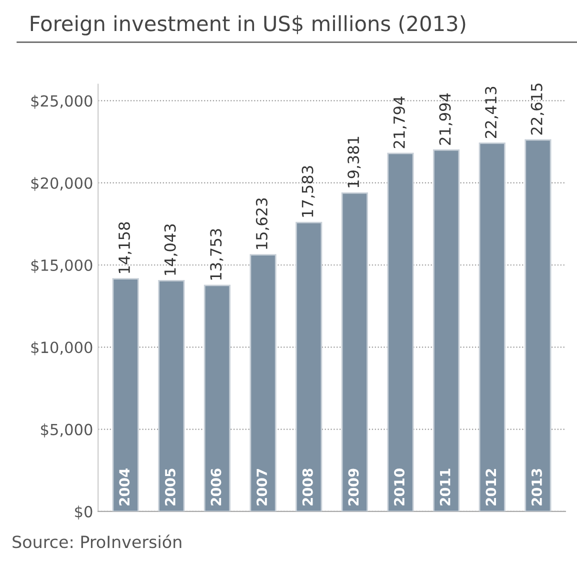 Image resolution: width=577 pixels, height=562 pixels. Describe the element at coordinates (125, 247) in the screenshot. I see `data-label: 14,158` at that location.